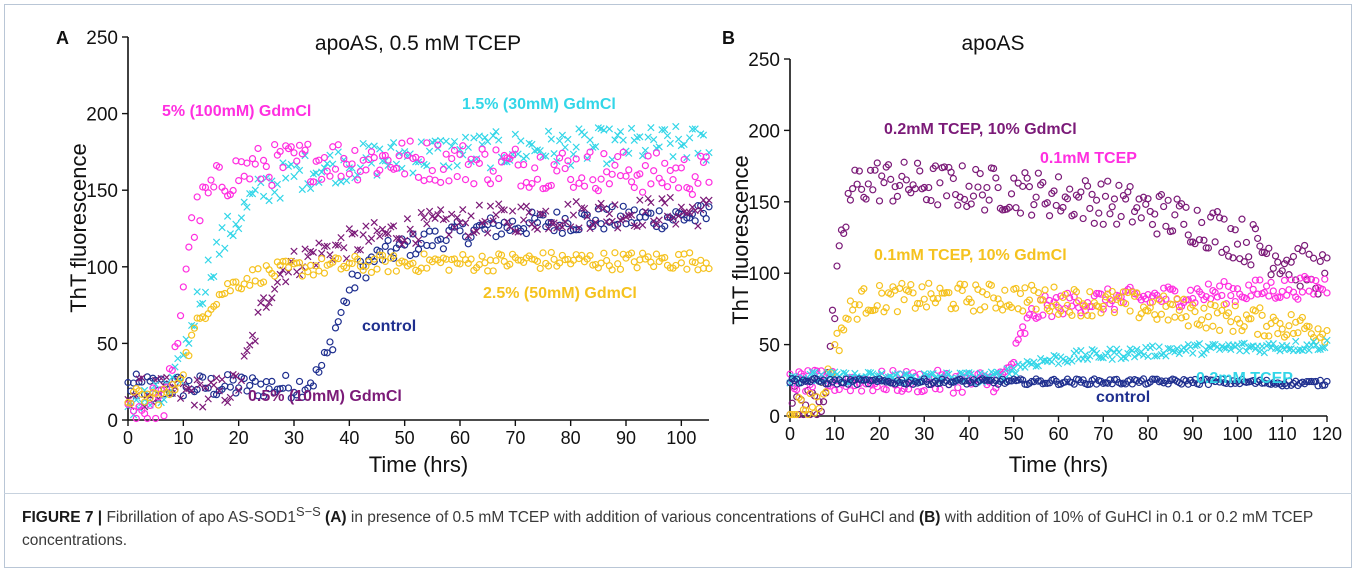 The image size is (1358, 575). What do you see at coordinates (460, 438) in the screenshot?
I see `x-tick-label: 60` at bounding box center [460, 438].